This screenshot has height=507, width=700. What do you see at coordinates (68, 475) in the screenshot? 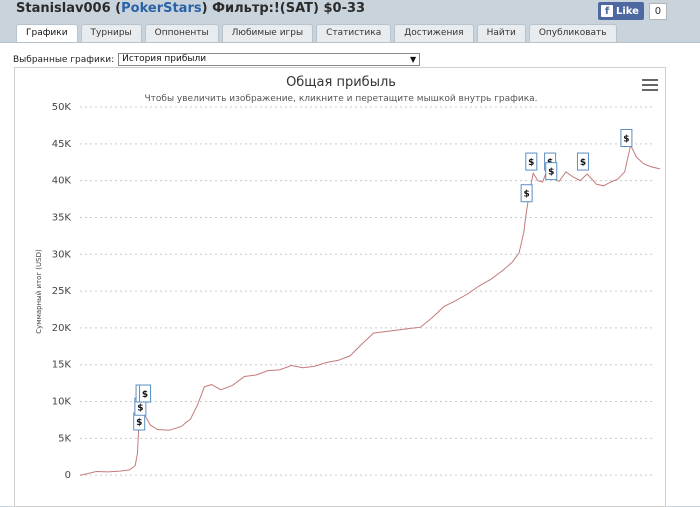
I see `y-tick-label: 0` at bounding box center [68, 475].